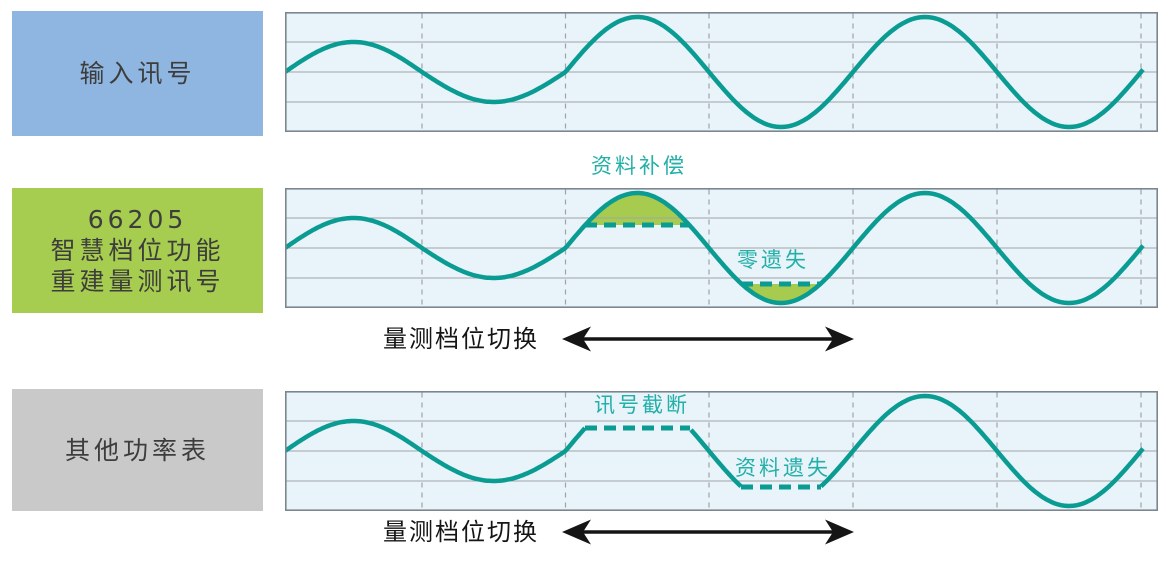  I want to click on annotation-data-loss: 资料遗失, so click(783, 468).